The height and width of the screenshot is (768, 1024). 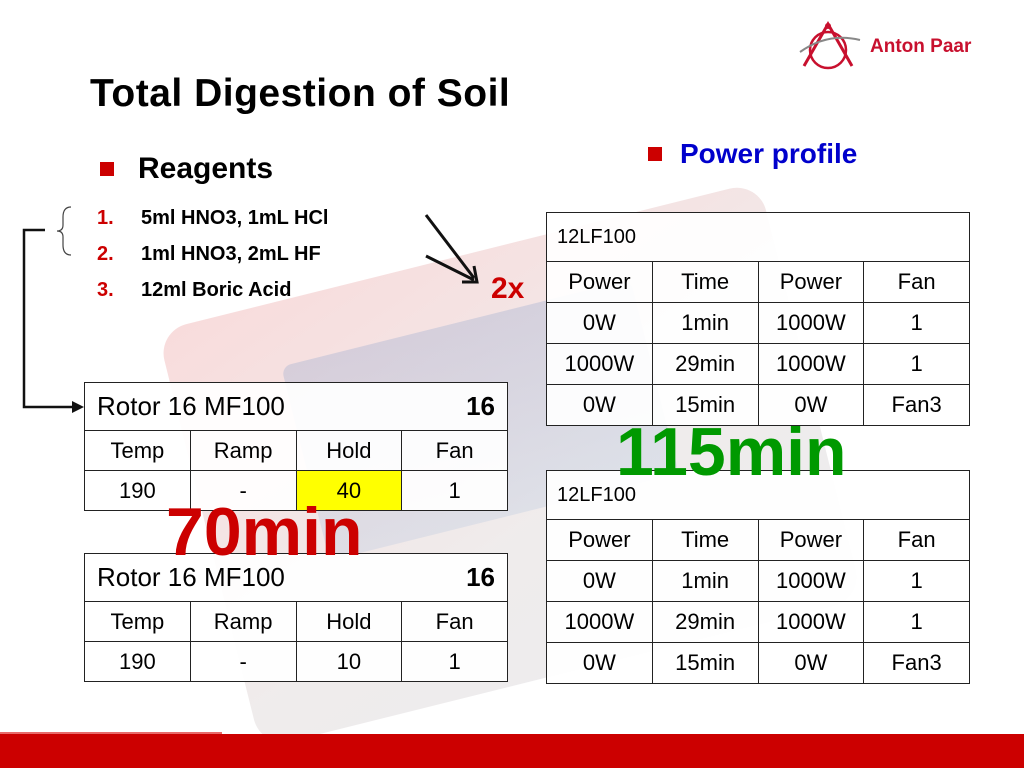 I want to click on multiplier-label: 2x, so click(x=508, y=288).